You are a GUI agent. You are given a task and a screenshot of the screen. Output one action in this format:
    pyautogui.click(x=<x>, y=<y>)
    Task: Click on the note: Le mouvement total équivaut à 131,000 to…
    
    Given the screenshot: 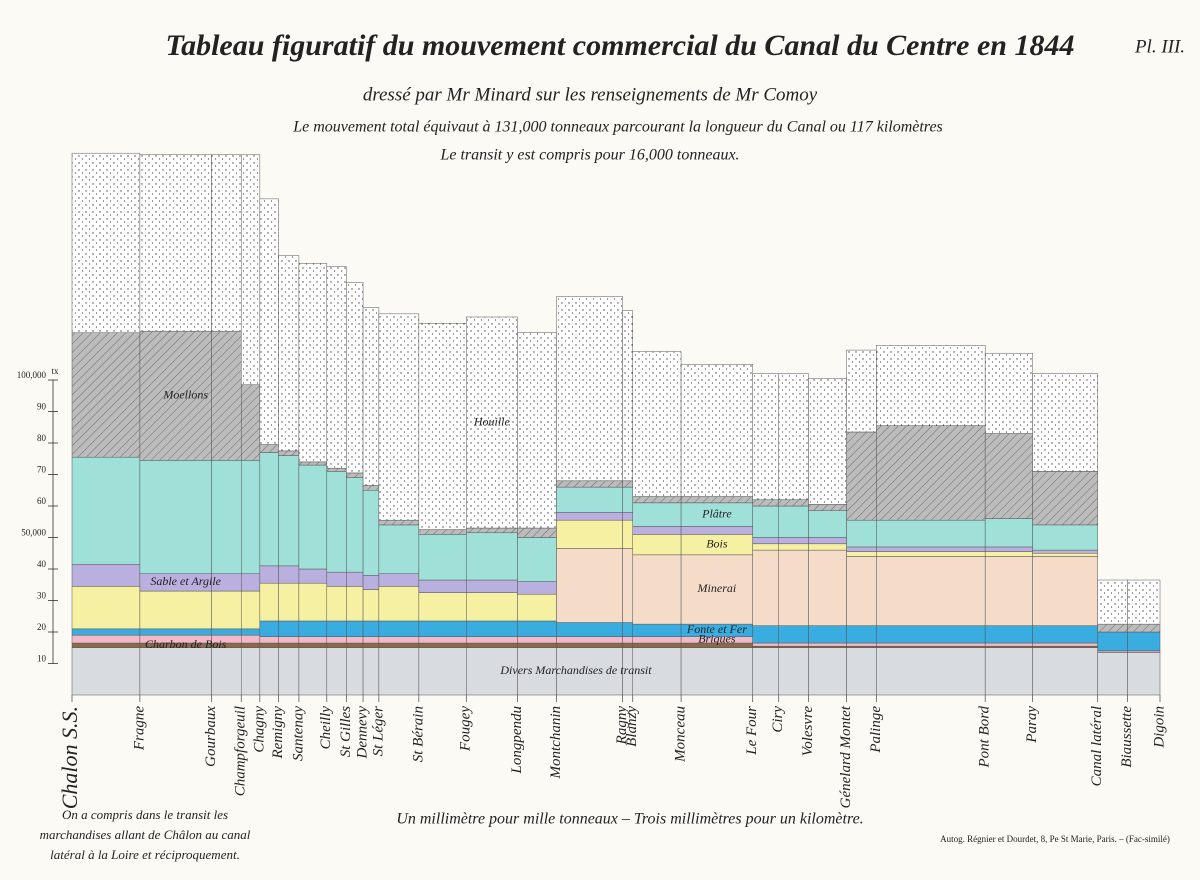 What is the action you would take?
    pyautogui.click(x=617, y=127)
    